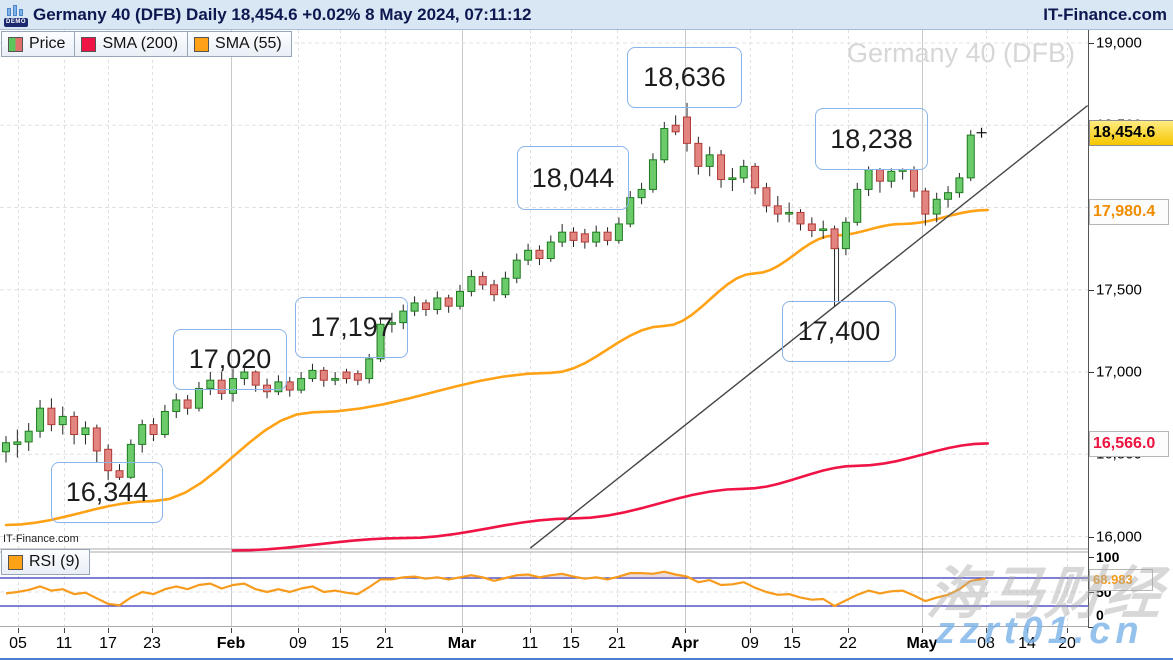 The width and height of the screenshot is (1173, 660). What do you see at coordinates (839, 331) in the screenshot?
I see `swing-price-label: 17,400` at bounding box center [839, 331].